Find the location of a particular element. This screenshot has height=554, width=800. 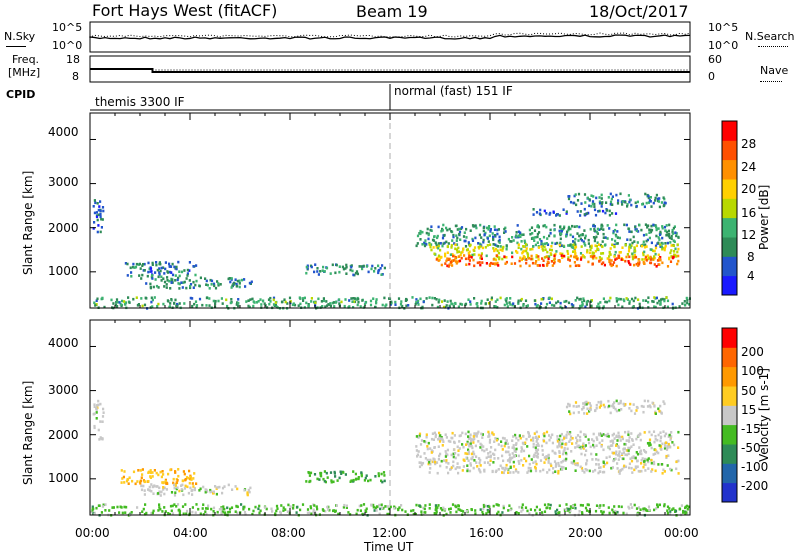

vel-cbar-tick: 100 is located at coordinates (752, 371).